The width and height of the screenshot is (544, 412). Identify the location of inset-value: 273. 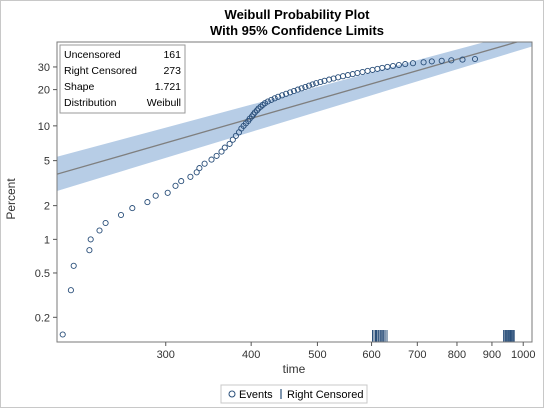
(172, 71).